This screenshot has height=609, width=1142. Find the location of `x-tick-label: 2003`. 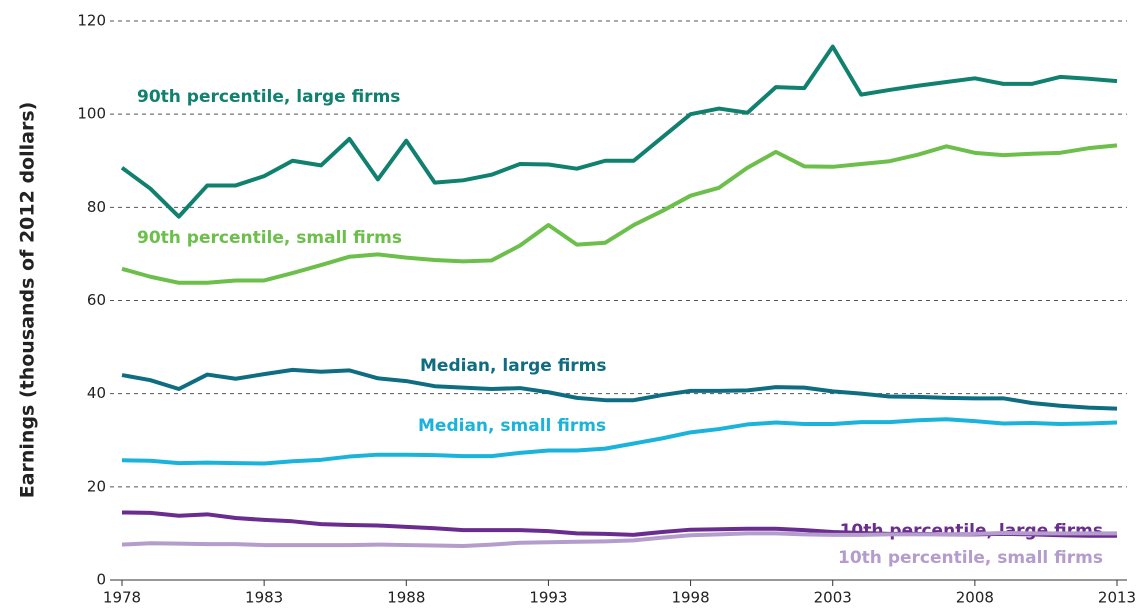

x-tick-label: 2003 is located at coordinates (833, 598).